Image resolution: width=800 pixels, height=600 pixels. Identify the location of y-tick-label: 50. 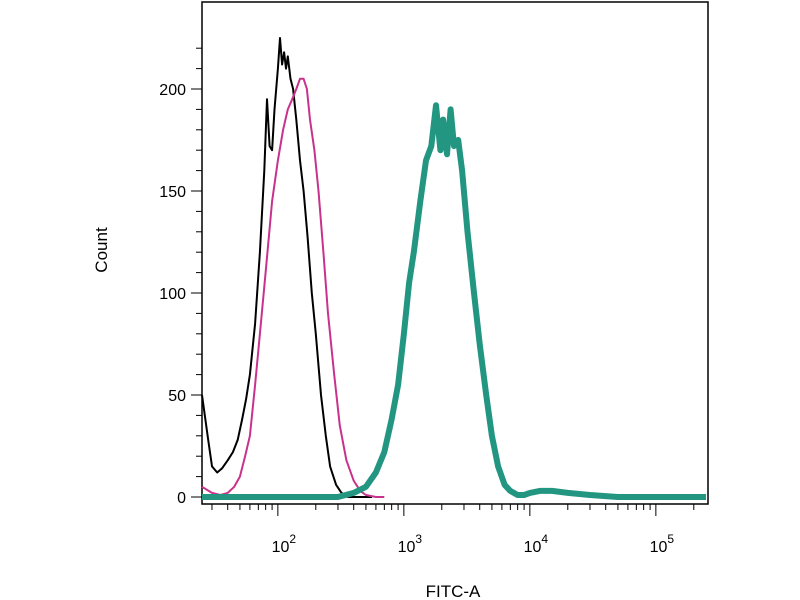
(177, 396).